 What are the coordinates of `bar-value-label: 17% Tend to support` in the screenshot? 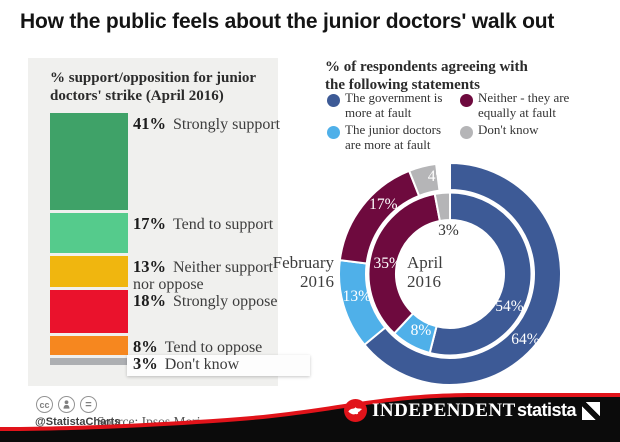 It's located at (215, 224).